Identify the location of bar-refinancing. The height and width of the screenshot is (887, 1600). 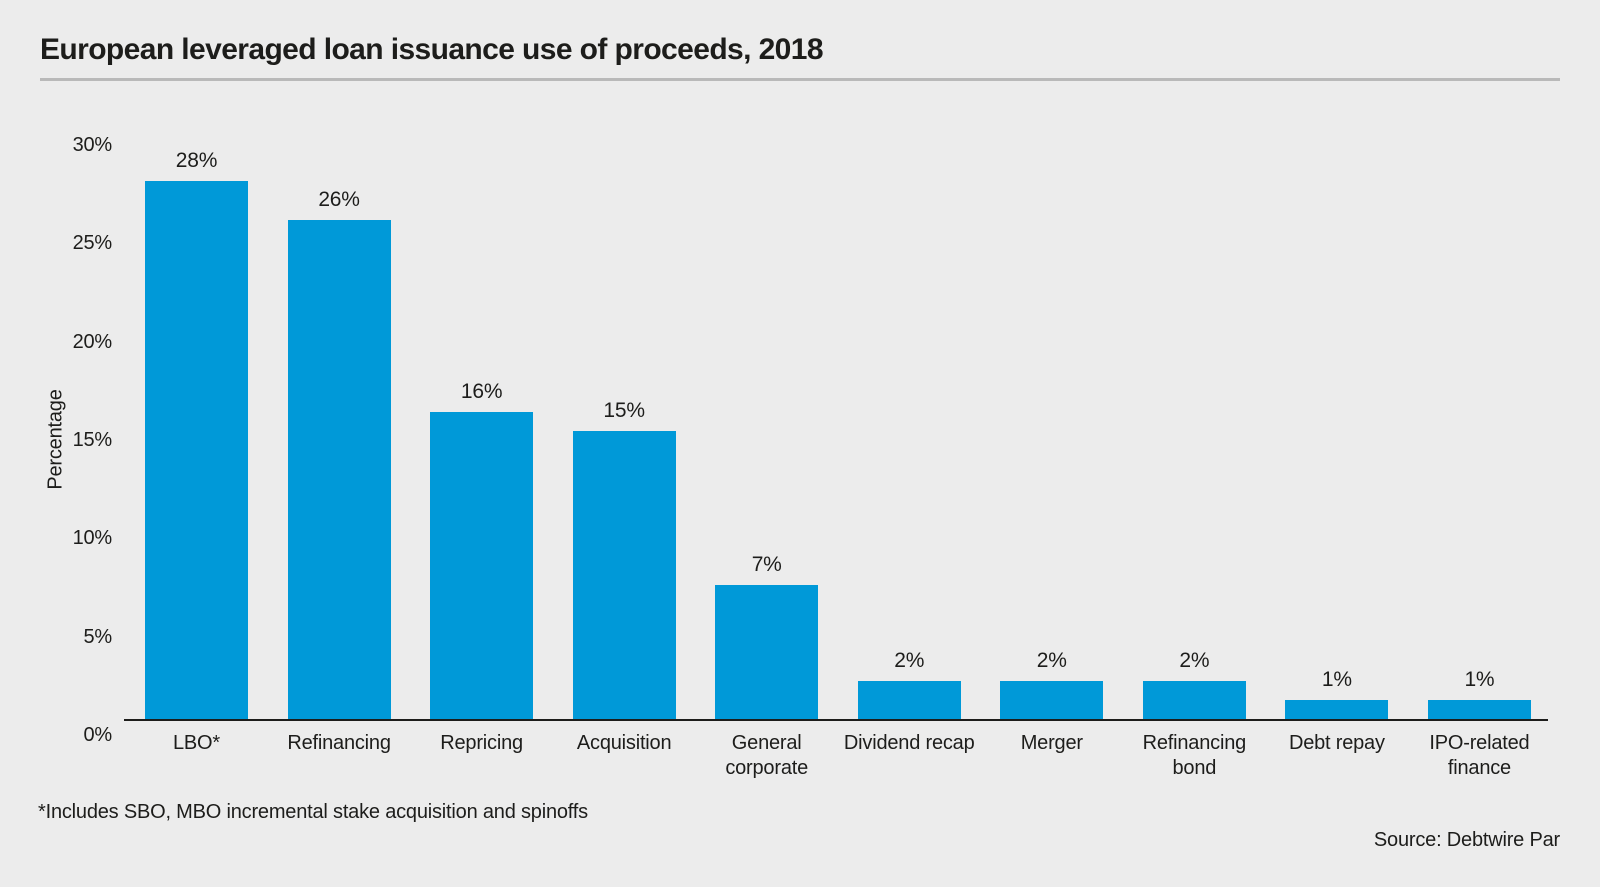
(339, 469).